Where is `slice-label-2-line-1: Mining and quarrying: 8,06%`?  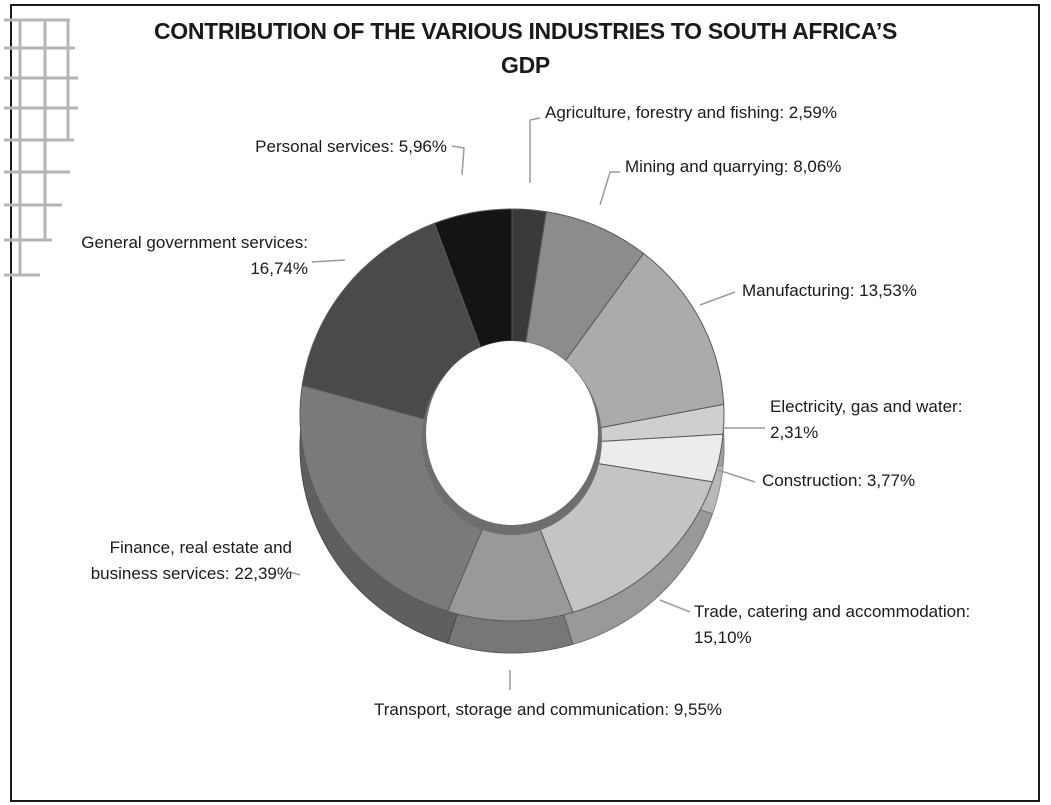 slice-label-2-line-1: Mining and quarrying: 8,06% is located at coordinates (733, 166).